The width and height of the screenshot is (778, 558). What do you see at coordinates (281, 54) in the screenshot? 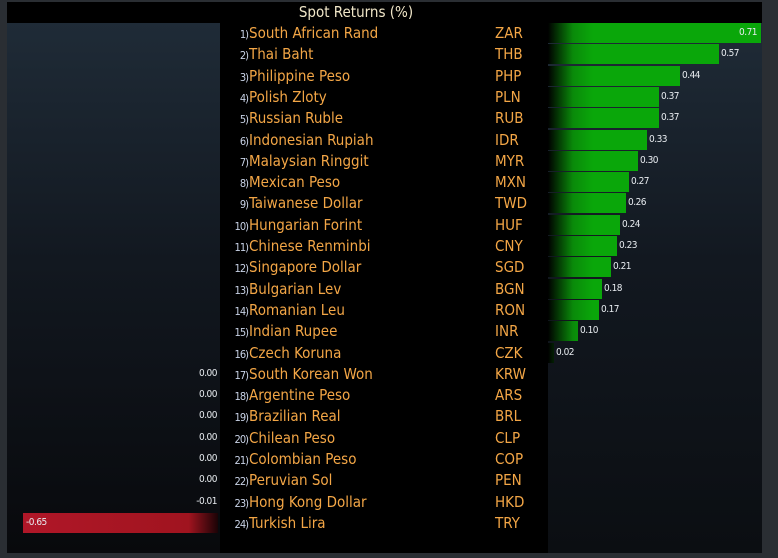
I see `currency-name: Thai Baht` at bounding box center [281, 54].